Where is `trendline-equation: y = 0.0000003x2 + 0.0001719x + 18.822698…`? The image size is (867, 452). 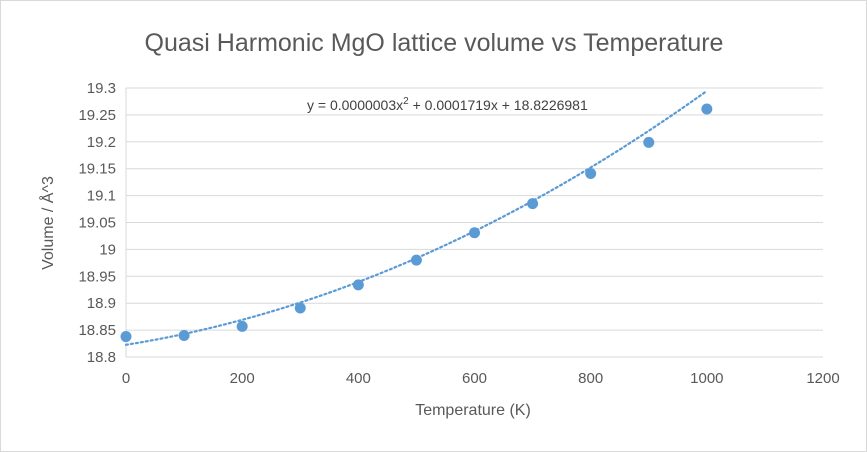
trendline-equation: y = 0.0000003x2 + 0.0001719x + 18.822698… is located at coordinates (447, 104).